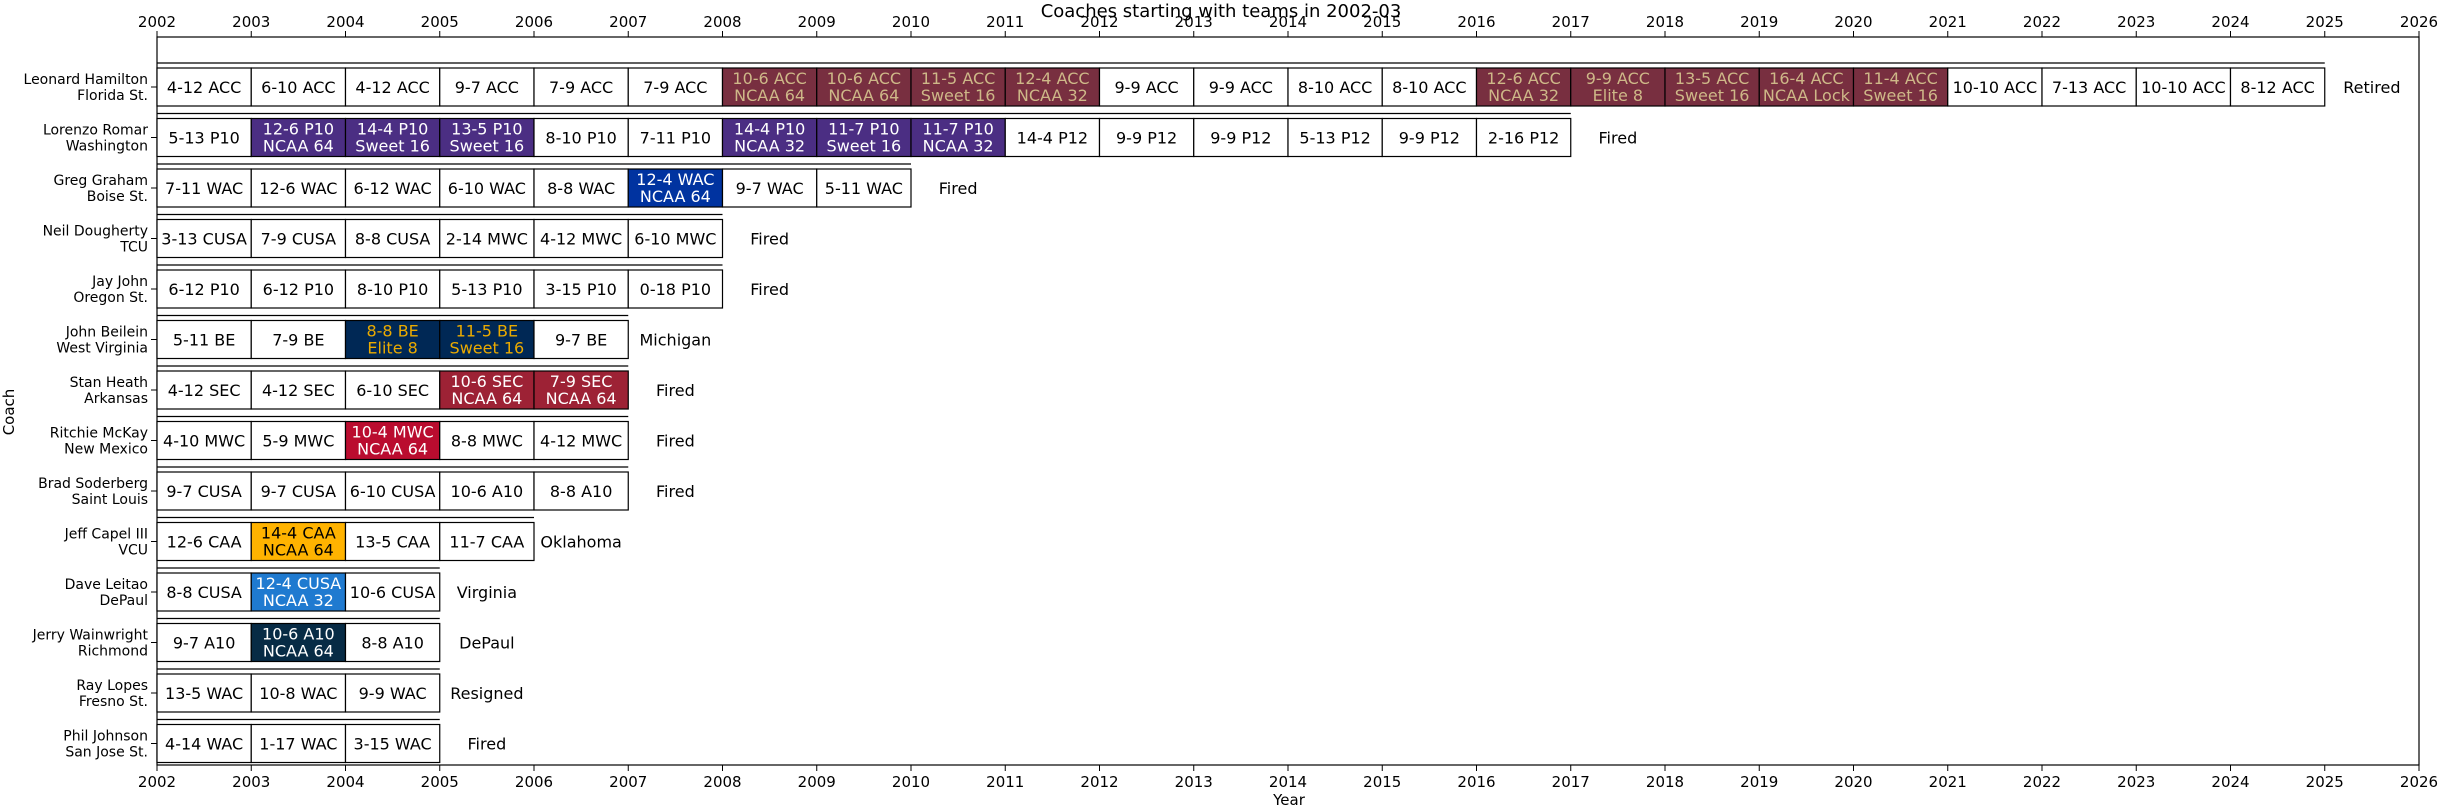 This screenshot has height=811, width=2442. I want to click on season-record: 8-12 ACC, so click(2277, 87).